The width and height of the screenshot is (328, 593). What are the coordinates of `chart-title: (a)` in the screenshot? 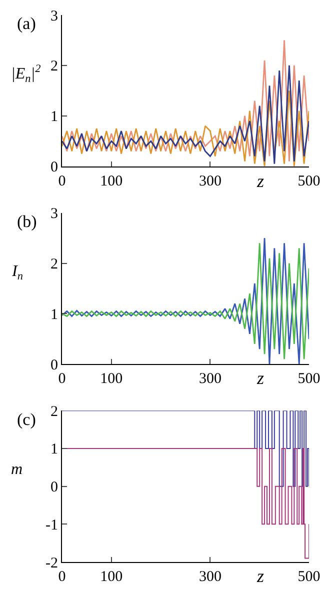 It's located at (26, 23).